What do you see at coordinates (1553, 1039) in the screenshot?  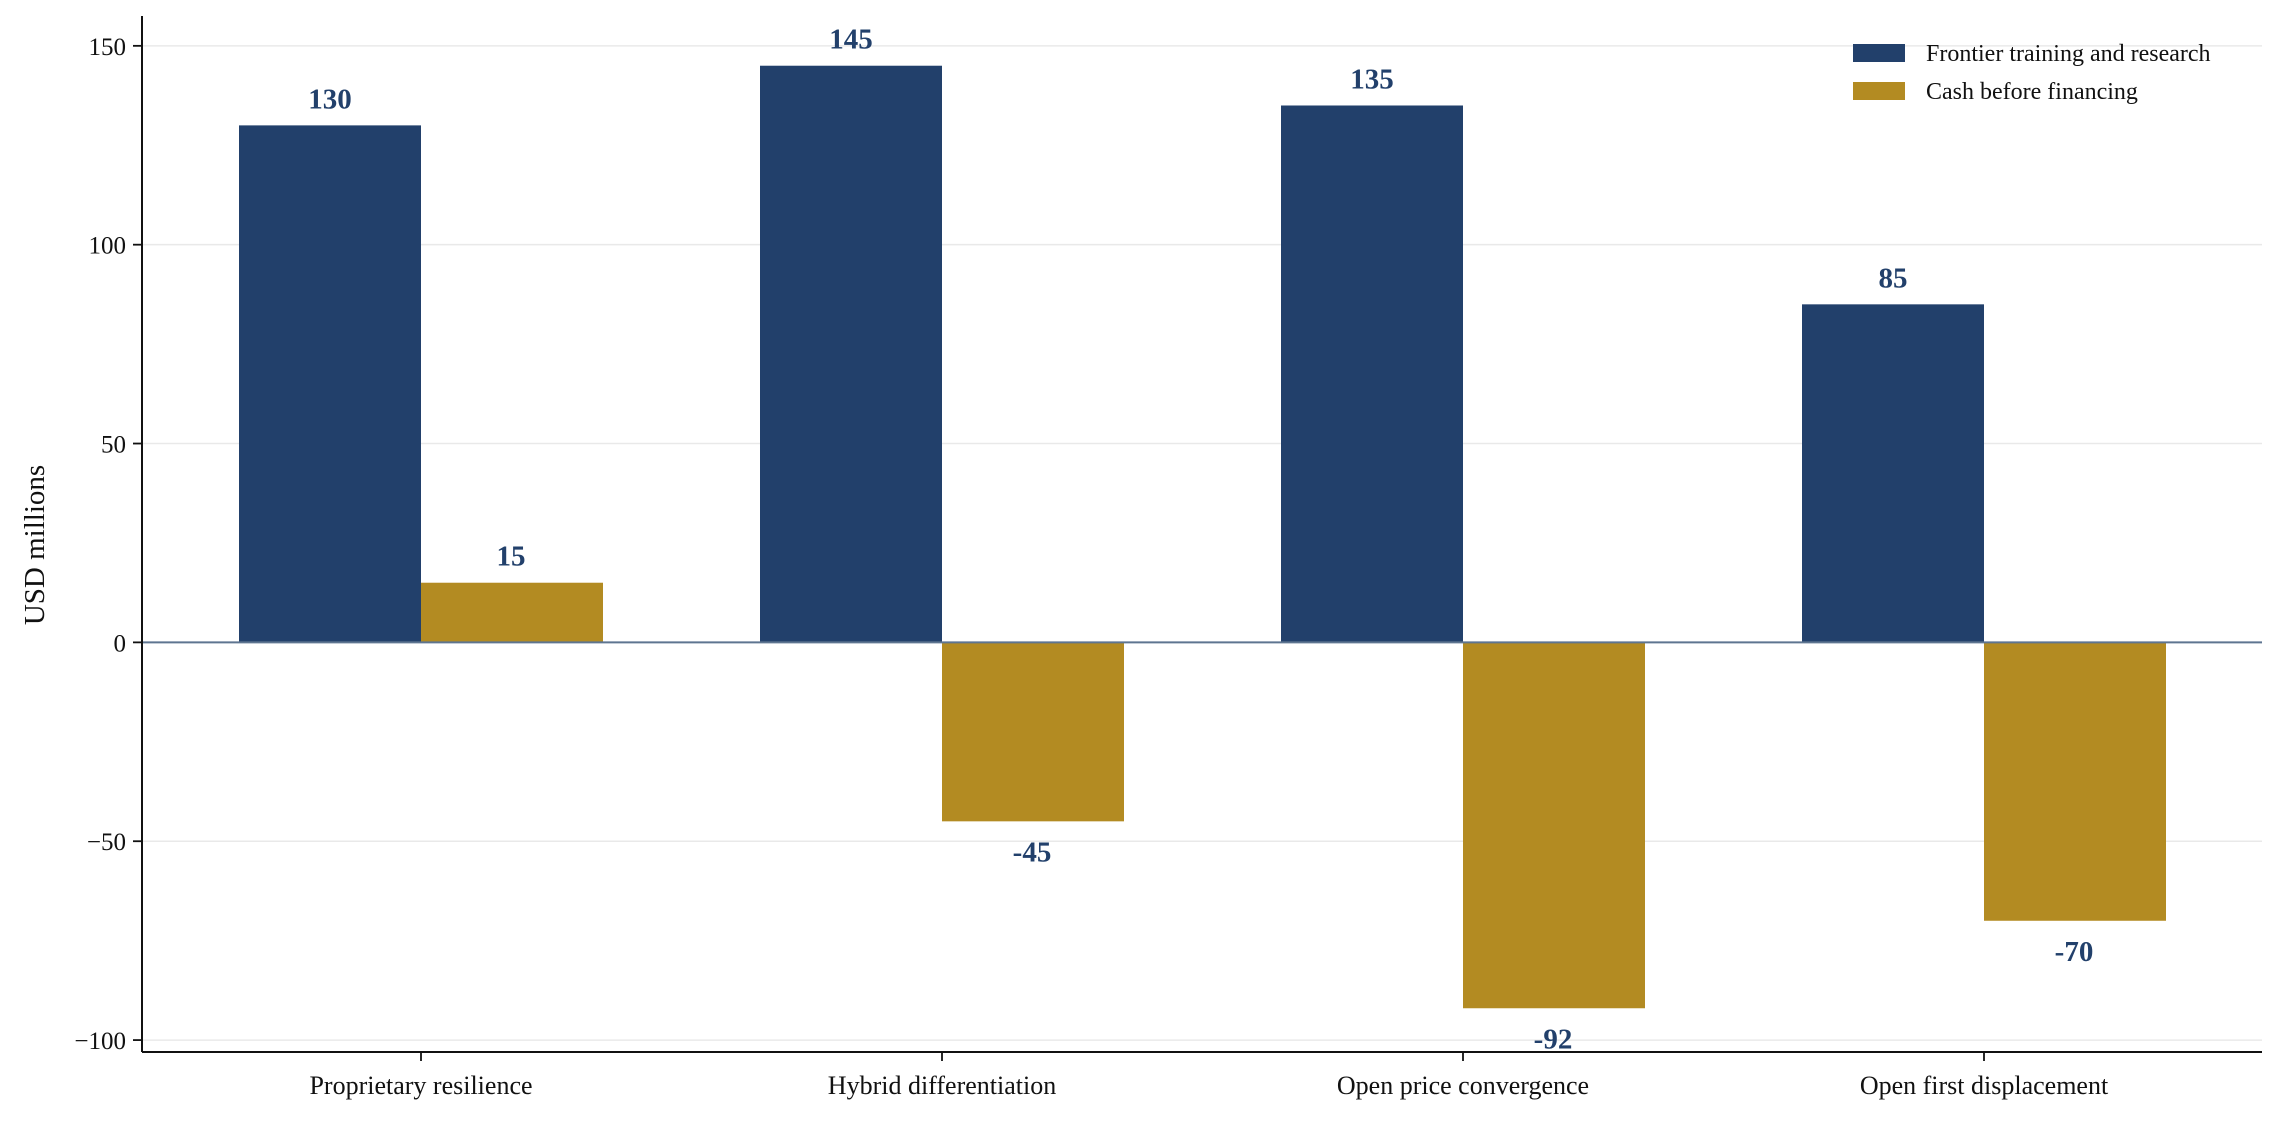 I see `data-label: -92` at bounding box center [1553, 1039].